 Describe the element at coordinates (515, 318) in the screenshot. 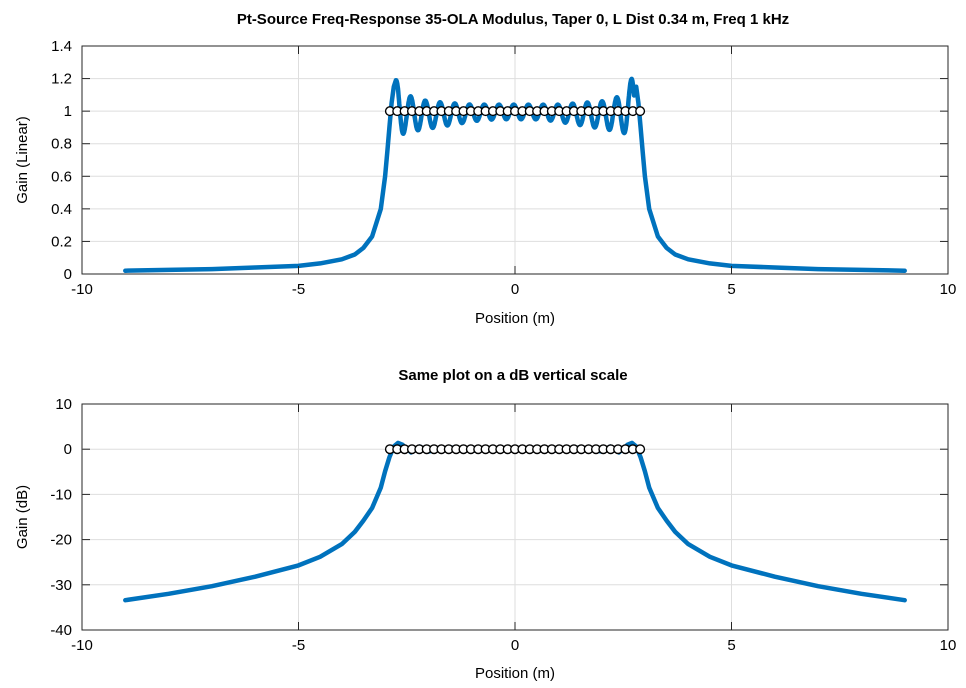

I see `x-axis-label-linear: Position (m)` at that location.